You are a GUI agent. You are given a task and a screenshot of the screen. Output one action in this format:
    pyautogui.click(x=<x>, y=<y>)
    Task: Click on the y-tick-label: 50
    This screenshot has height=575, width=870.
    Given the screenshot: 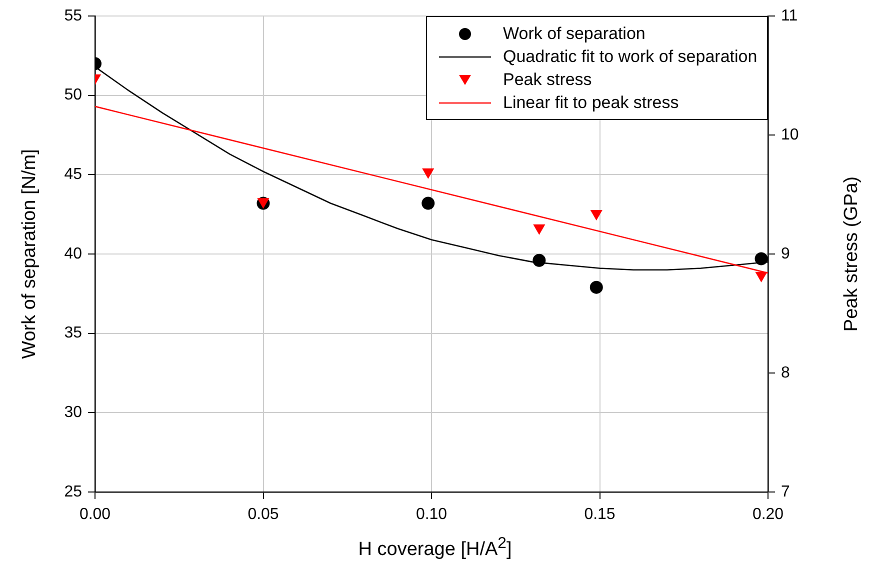 What is the action you would take?
    pyautogui.click(x=73, y=95)
    